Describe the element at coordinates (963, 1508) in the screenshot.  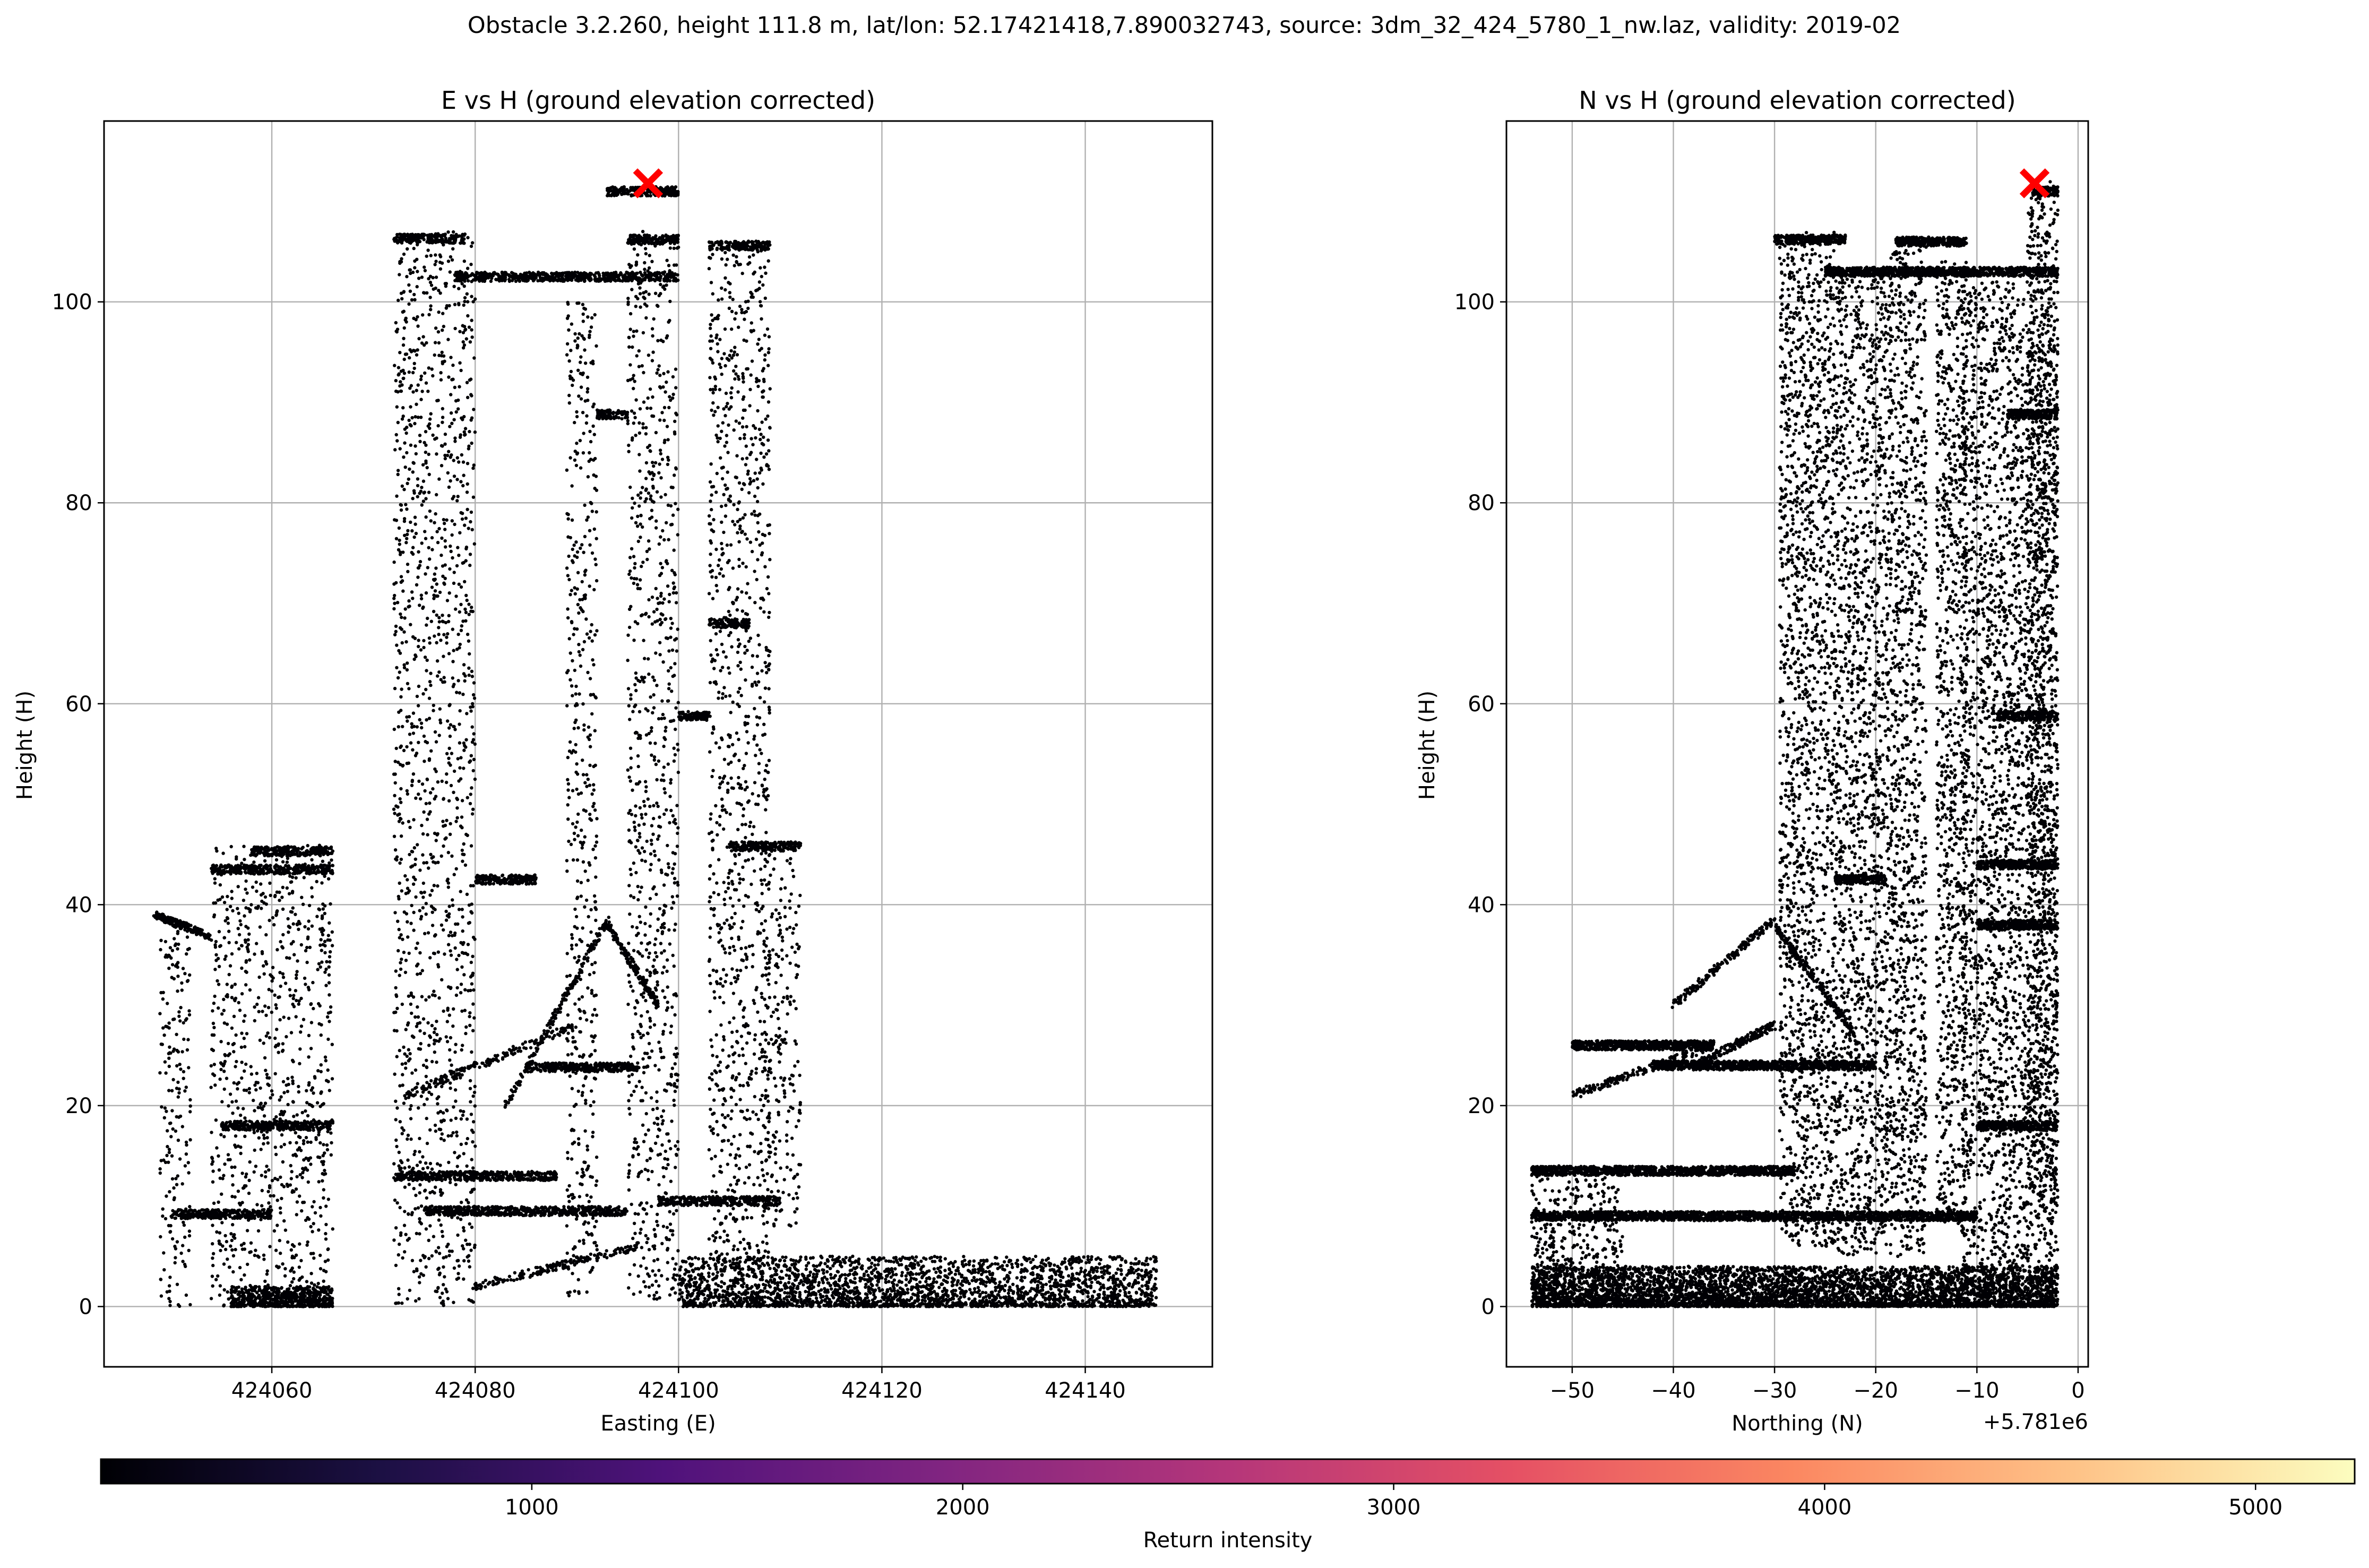
I see `colorbar-tick-label: 2000` at that location.